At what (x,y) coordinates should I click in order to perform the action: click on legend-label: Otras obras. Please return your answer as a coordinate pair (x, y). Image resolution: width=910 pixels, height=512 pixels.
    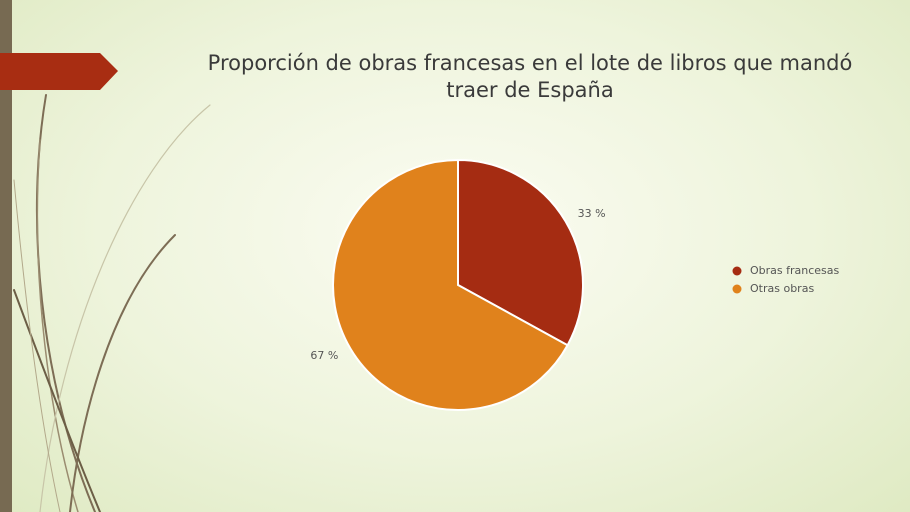
    Looking at the image, I should click on (782, 288).